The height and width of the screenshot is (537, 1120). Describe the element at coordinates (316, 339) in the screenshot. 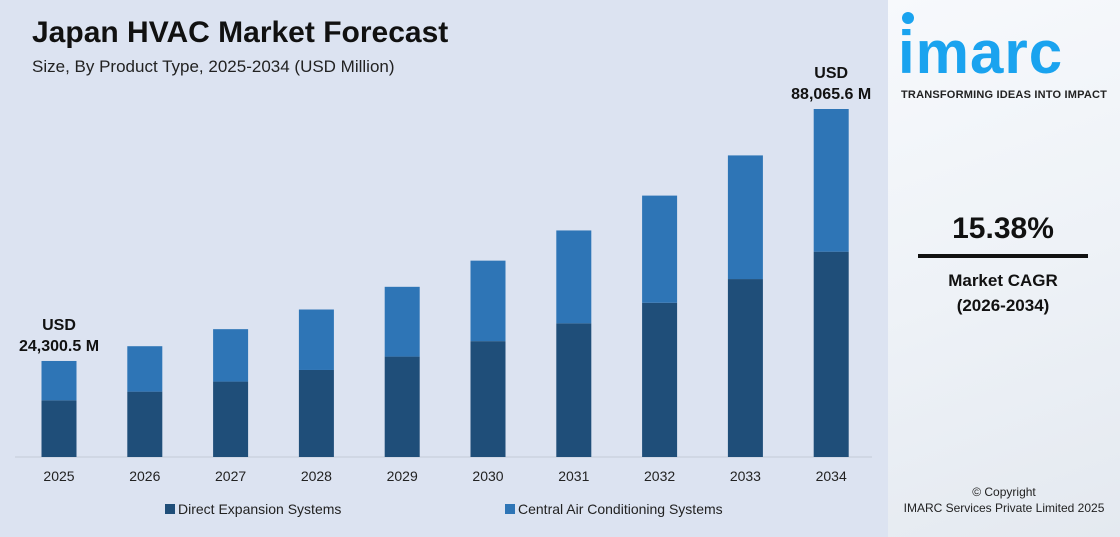

I see `bar-central-ac-2028` at that location.